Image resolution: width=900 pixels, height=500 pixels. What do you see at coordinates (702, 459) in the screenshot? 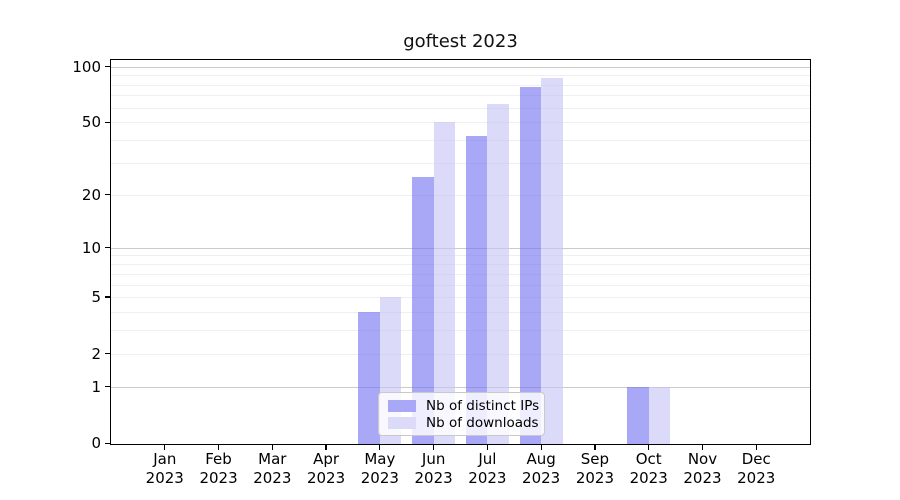
I see `x-tick-label-month: Nov` at bounding box center [702, 459].